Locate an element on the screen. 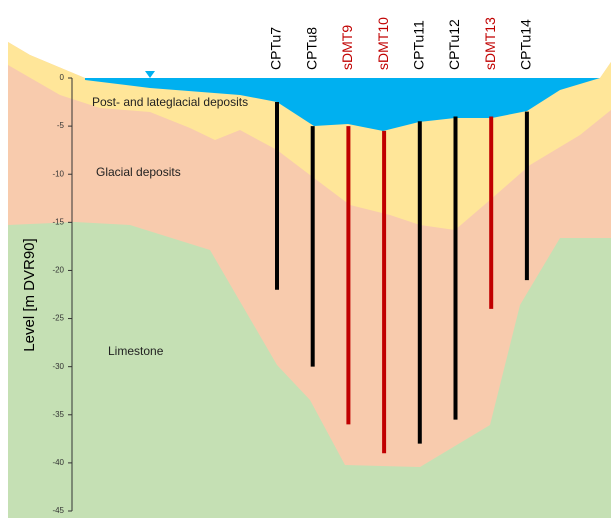 The image size is (611, 518). y-tick-label: -40 is located at coordinates (58, 462).